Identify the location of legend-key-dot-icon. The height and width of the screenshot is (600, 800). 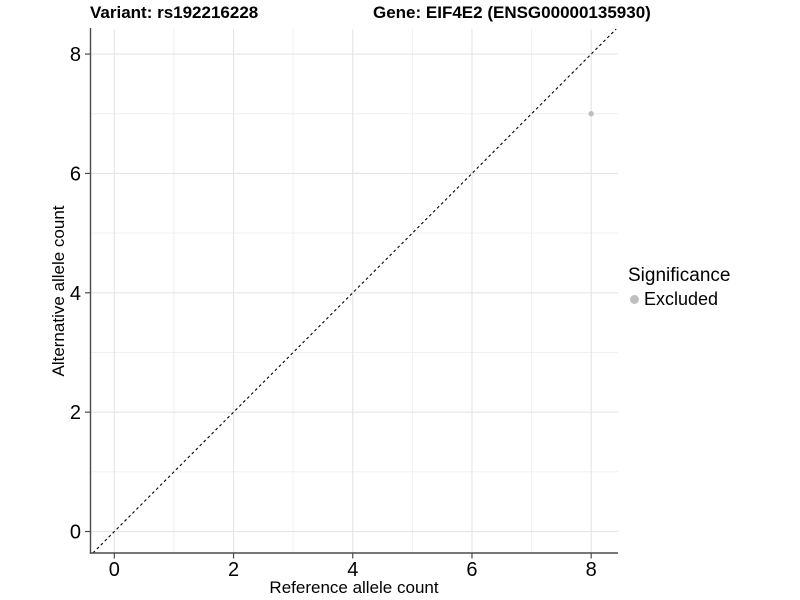
(634, 299).